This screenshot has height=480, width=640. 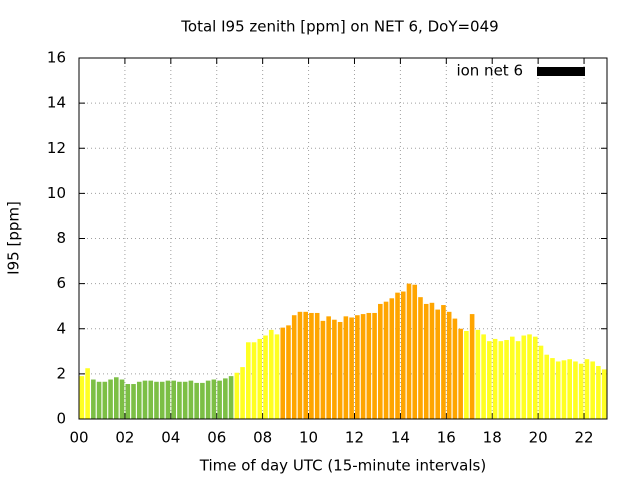 I want to click on x-tick-label: 16, so click(x=446, y=438).